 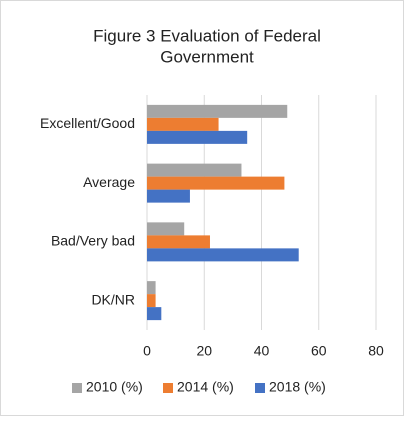 I want to click on y-tick-label: Excellent/Good, so click(x=87, y=123).